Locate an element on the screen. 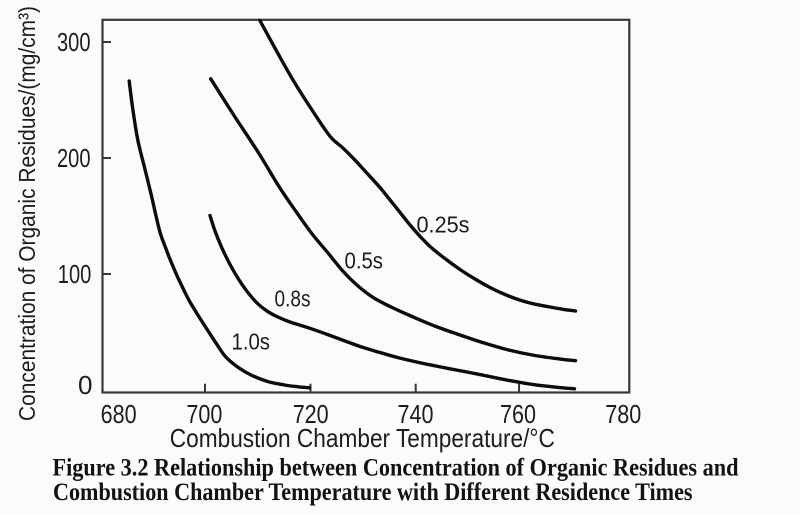 The height and width of the screenshot is (515, 800). svg-text: 100 is located at coordinates (75, 274).